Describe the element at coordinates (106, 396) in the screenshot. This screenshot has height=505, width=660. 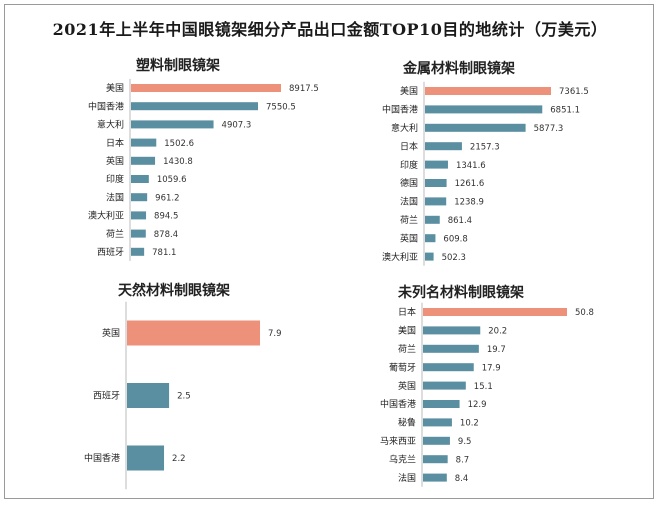
I see `category-label-natural-1: 西班牙` at that location.